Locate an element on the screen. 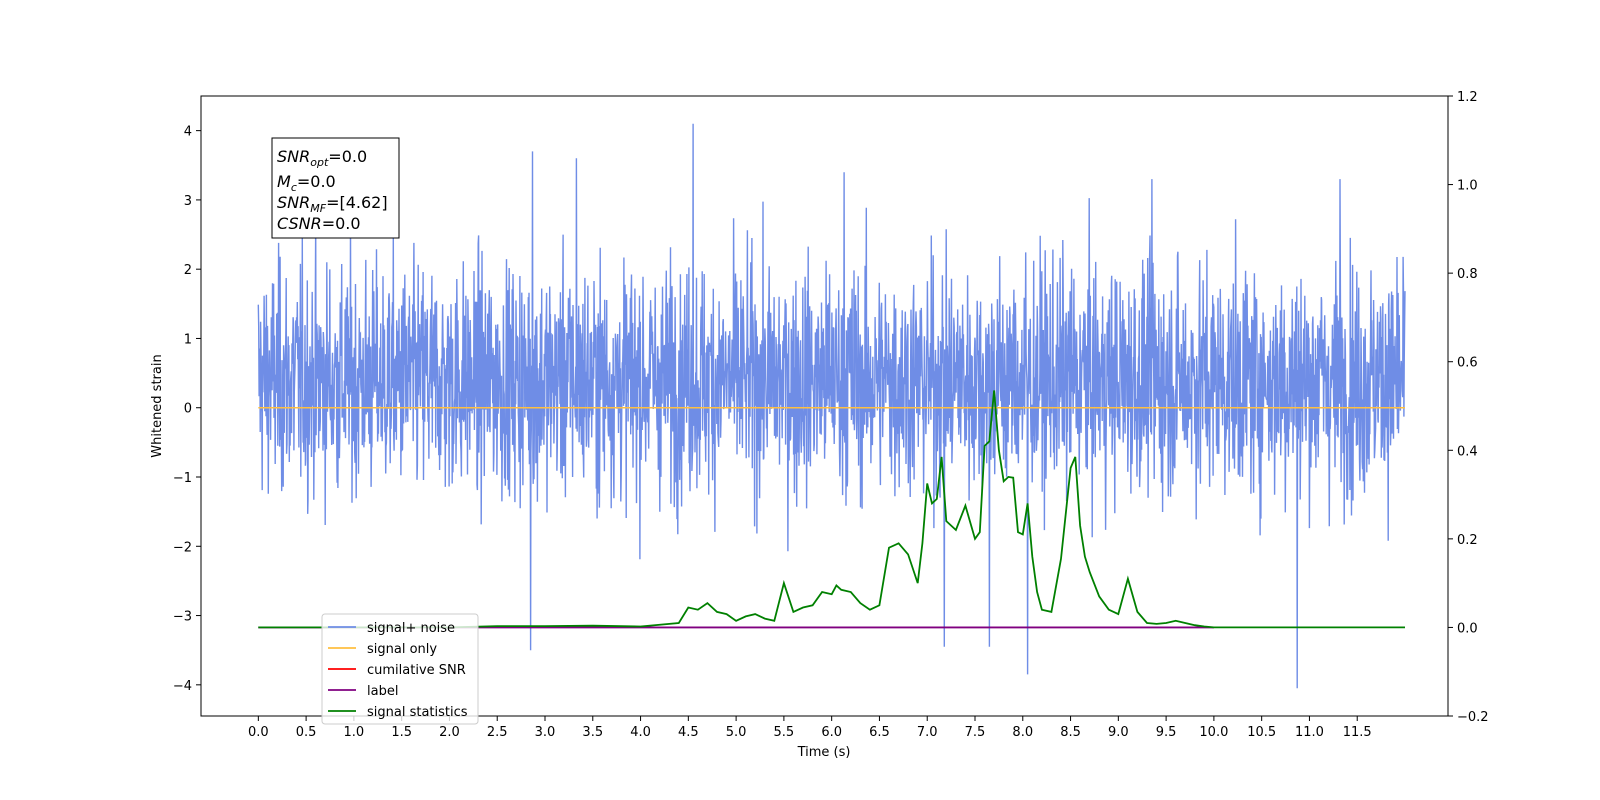 The width and height of the screenshot is (1600, 800). x-tick-label: 1.5 is located at coordinates (401, 732).